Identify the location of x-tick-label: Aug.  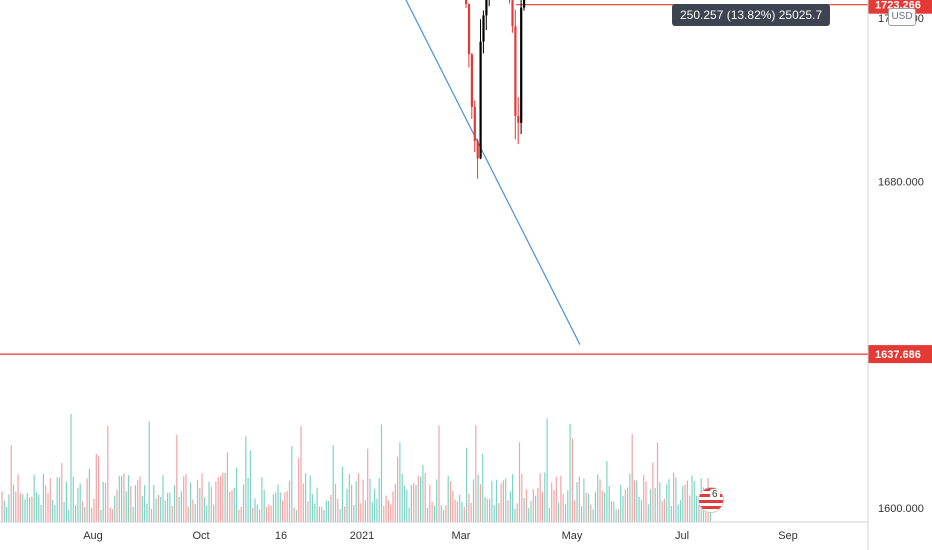
(93, 536).